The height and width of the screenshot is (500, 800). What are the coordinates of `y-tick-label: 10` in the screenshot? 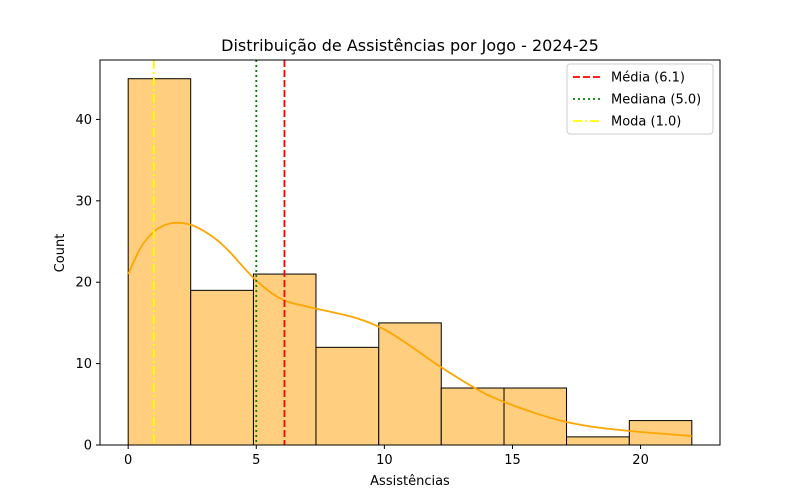 It's located at (83, 364).